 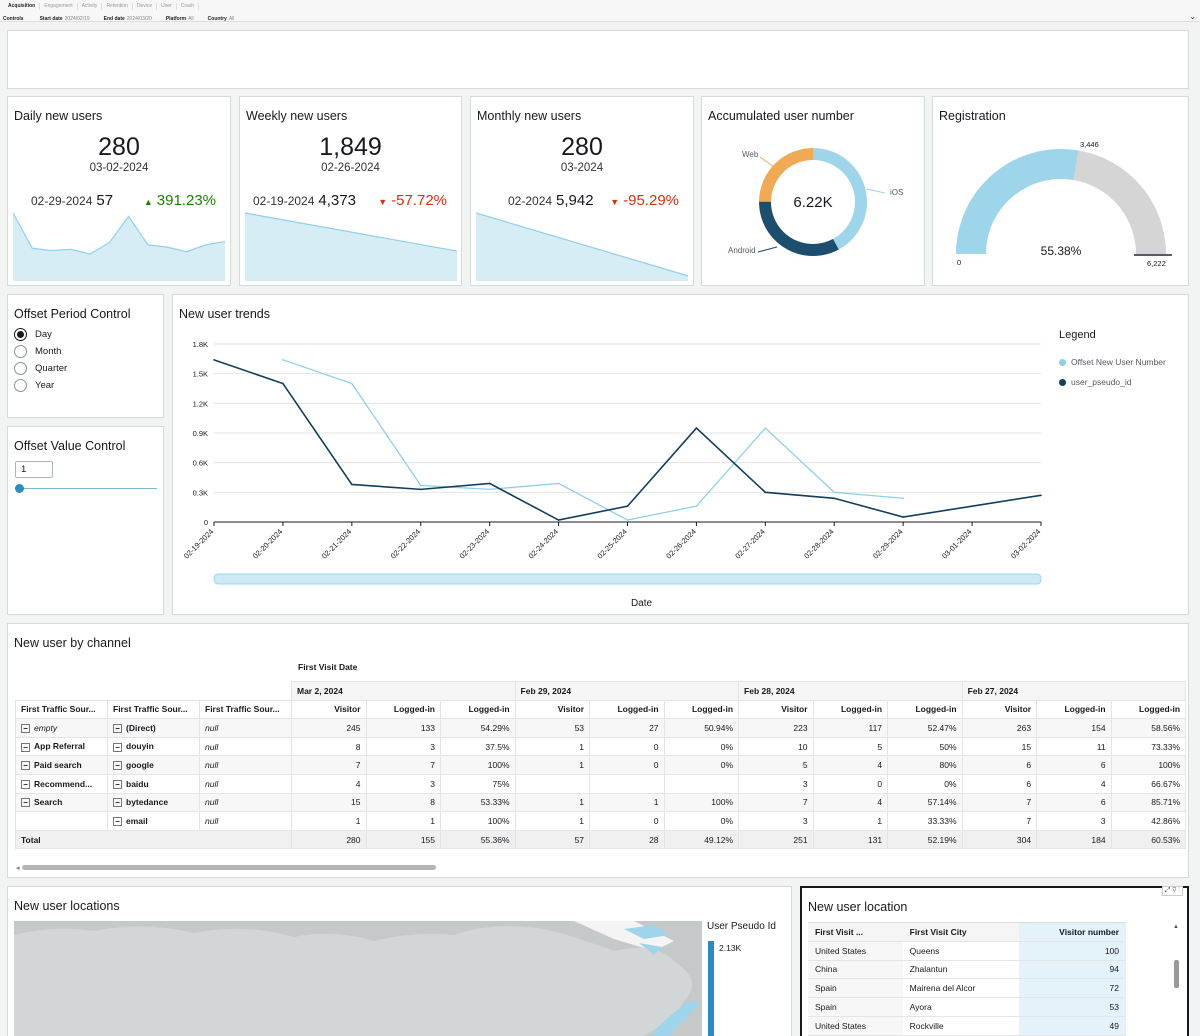 I want to click on table-cell: Spain, so click(x=855, y=988).